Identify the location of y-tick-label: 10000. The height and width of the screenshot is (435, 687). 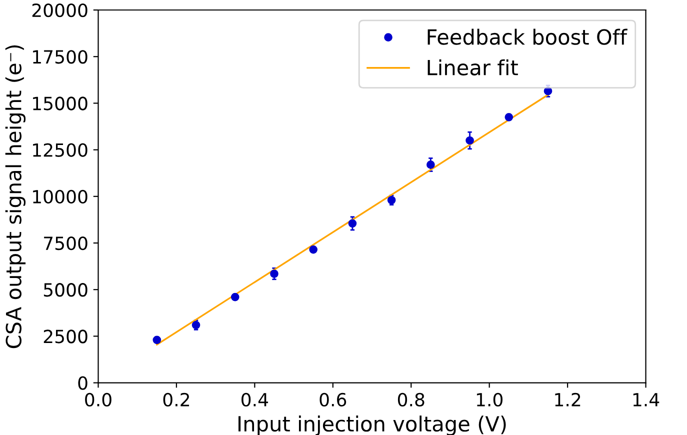
(60, 197).